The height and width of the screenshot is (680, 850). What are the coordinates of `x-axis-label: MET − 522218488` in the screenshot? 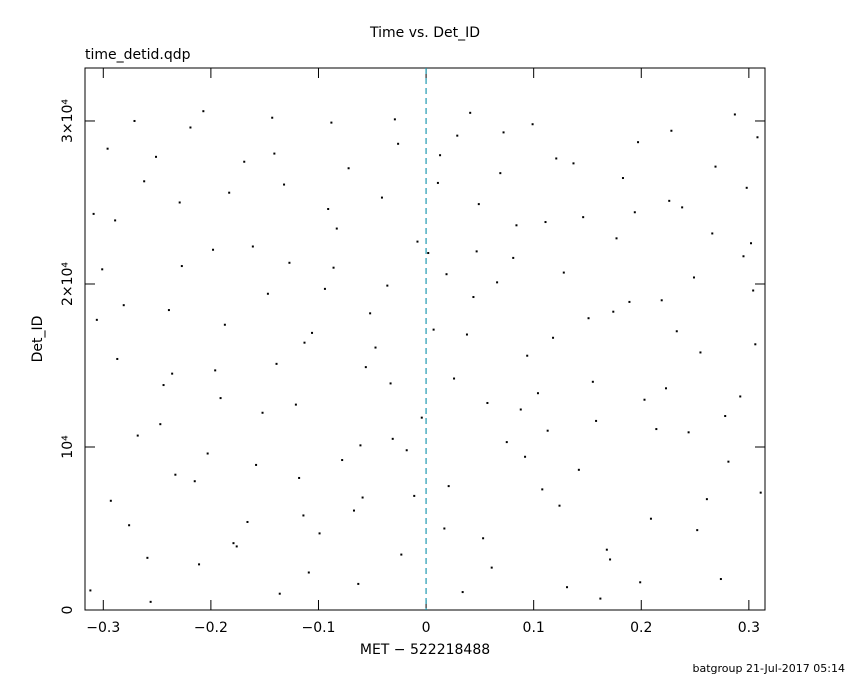 It's located at (425, 650).